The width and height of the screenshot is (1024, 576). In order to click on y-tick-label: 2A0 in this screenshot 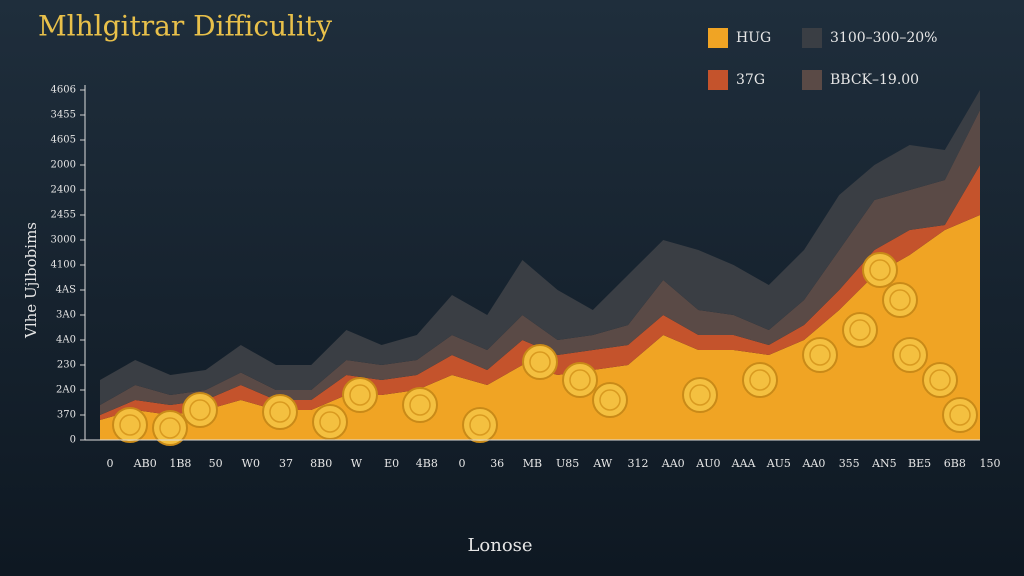, I will do `click(66, 390)`.